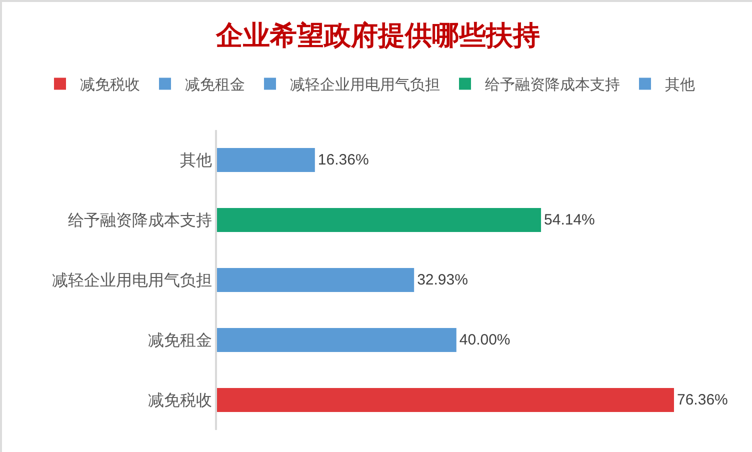  I want to click on data-label: 76.36%, so click(702, 400).